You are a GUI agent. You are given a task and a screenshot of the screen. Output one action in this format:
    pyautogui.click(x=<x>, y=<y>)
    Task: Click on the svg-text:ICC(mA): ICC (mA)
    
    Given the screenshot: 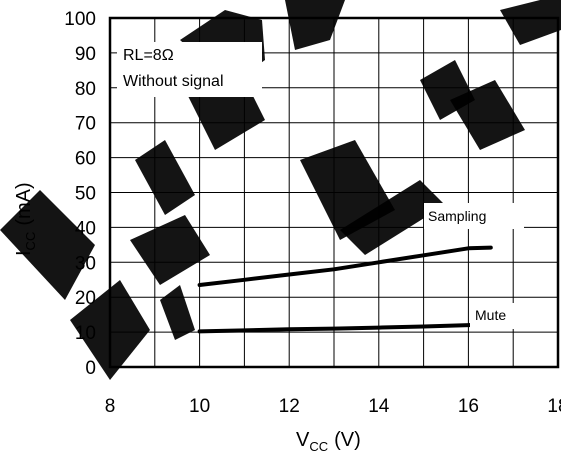 What is the action you would take?
    pyautogui.click(x=25, y=219)
    